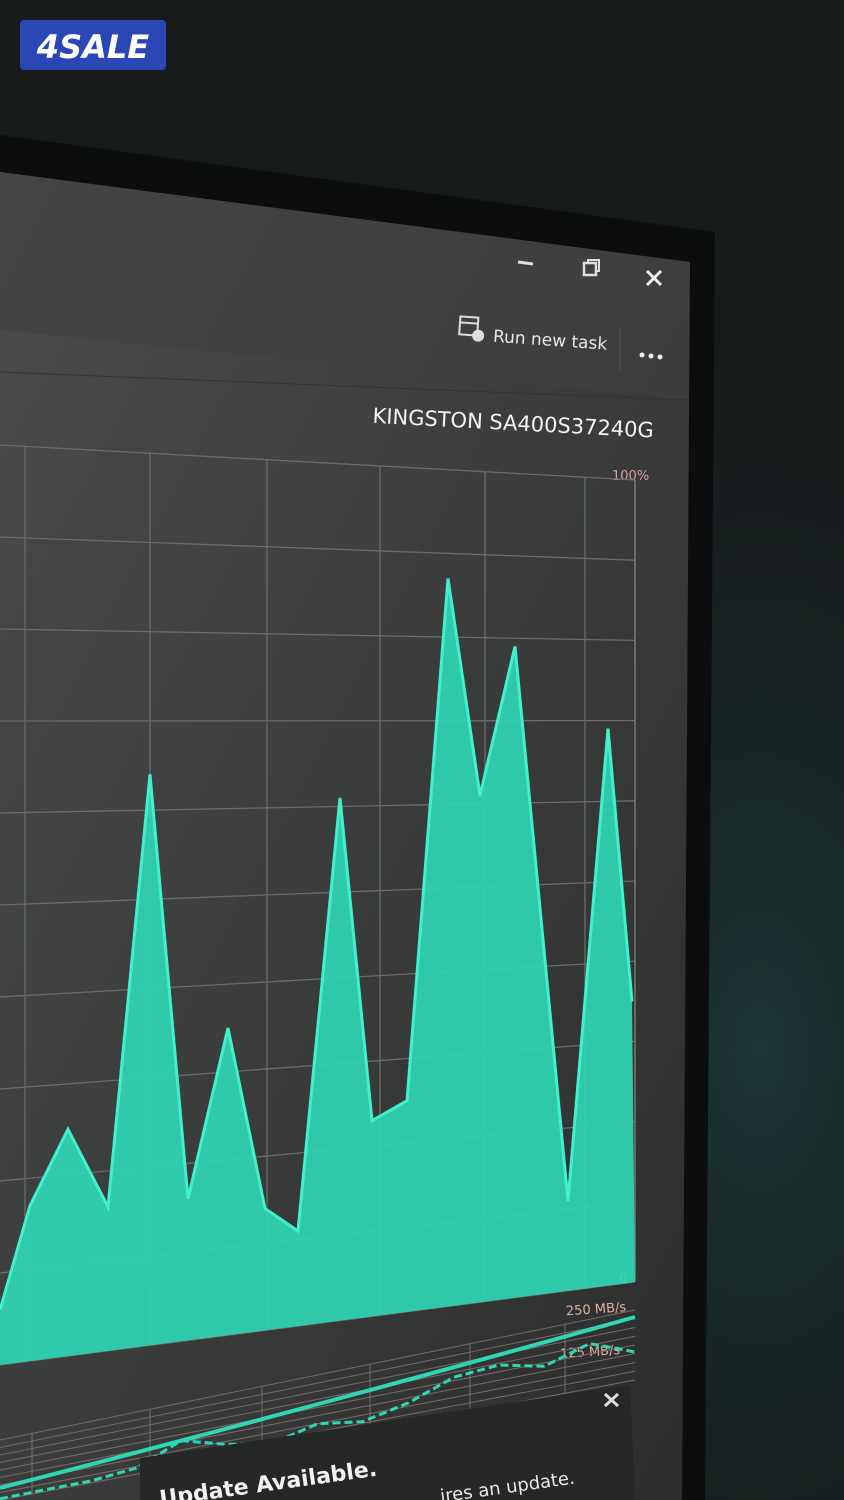 The height and width of the screenshot is (1500, 844). What do you see at coordinates (525, 263) in the screenshot?
I see `minimize-icon` at bounding box center [525, 263].